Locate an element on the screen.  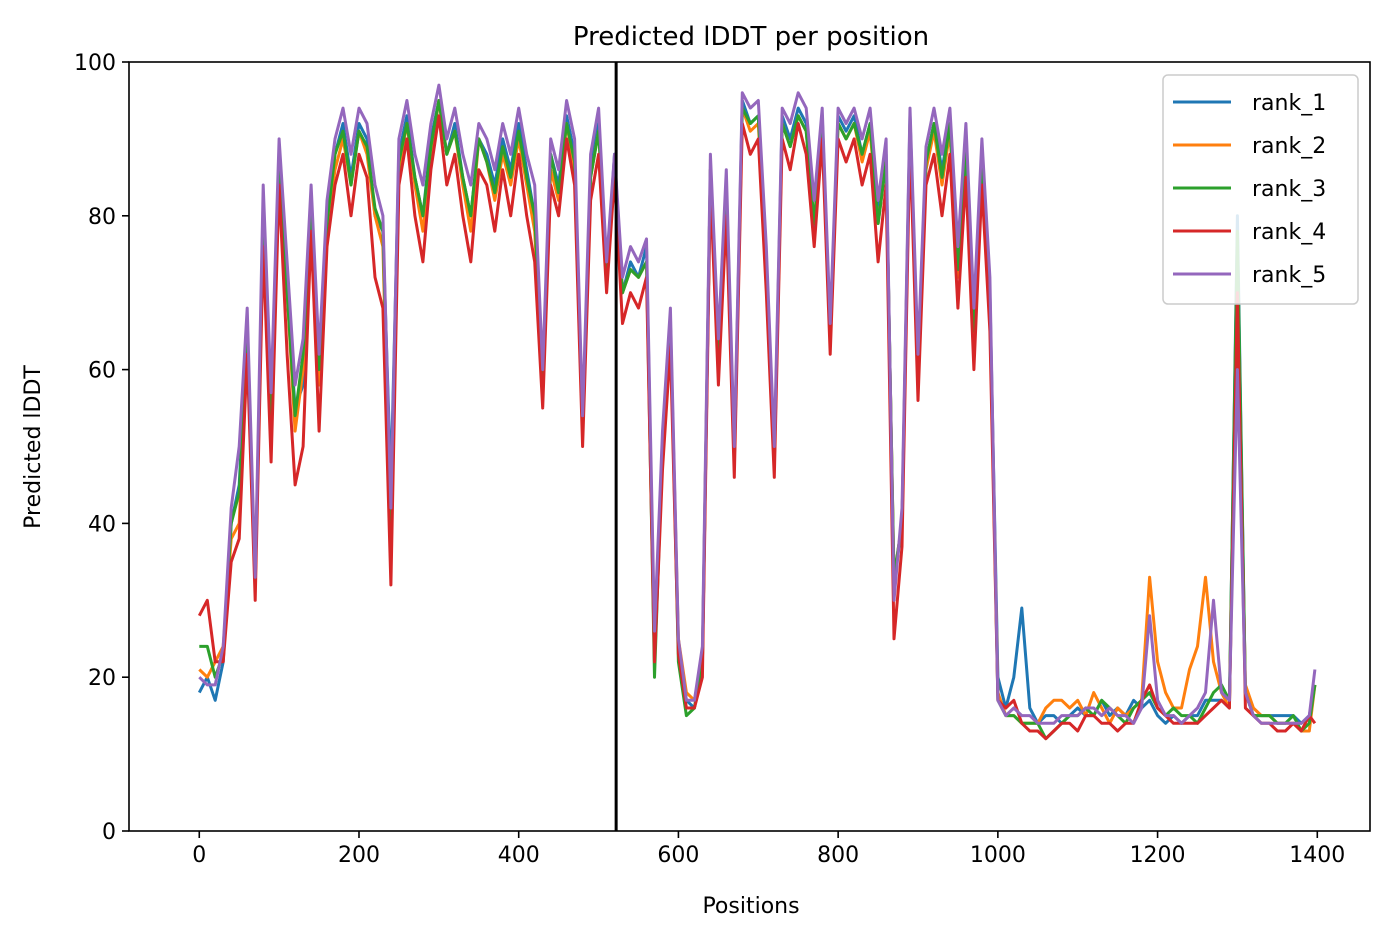
x-tick-label-0: 0 is located at coordinates (199, 855).